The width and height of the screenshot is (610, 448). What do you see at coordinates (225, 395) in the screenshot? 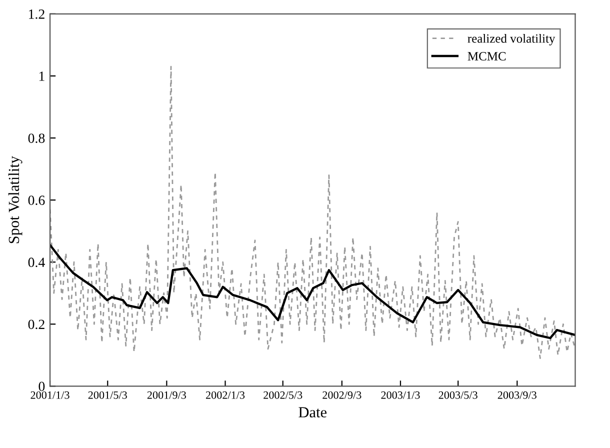
I see `x-tick-label: 2002/1/3` at bounding box center [225, 395].